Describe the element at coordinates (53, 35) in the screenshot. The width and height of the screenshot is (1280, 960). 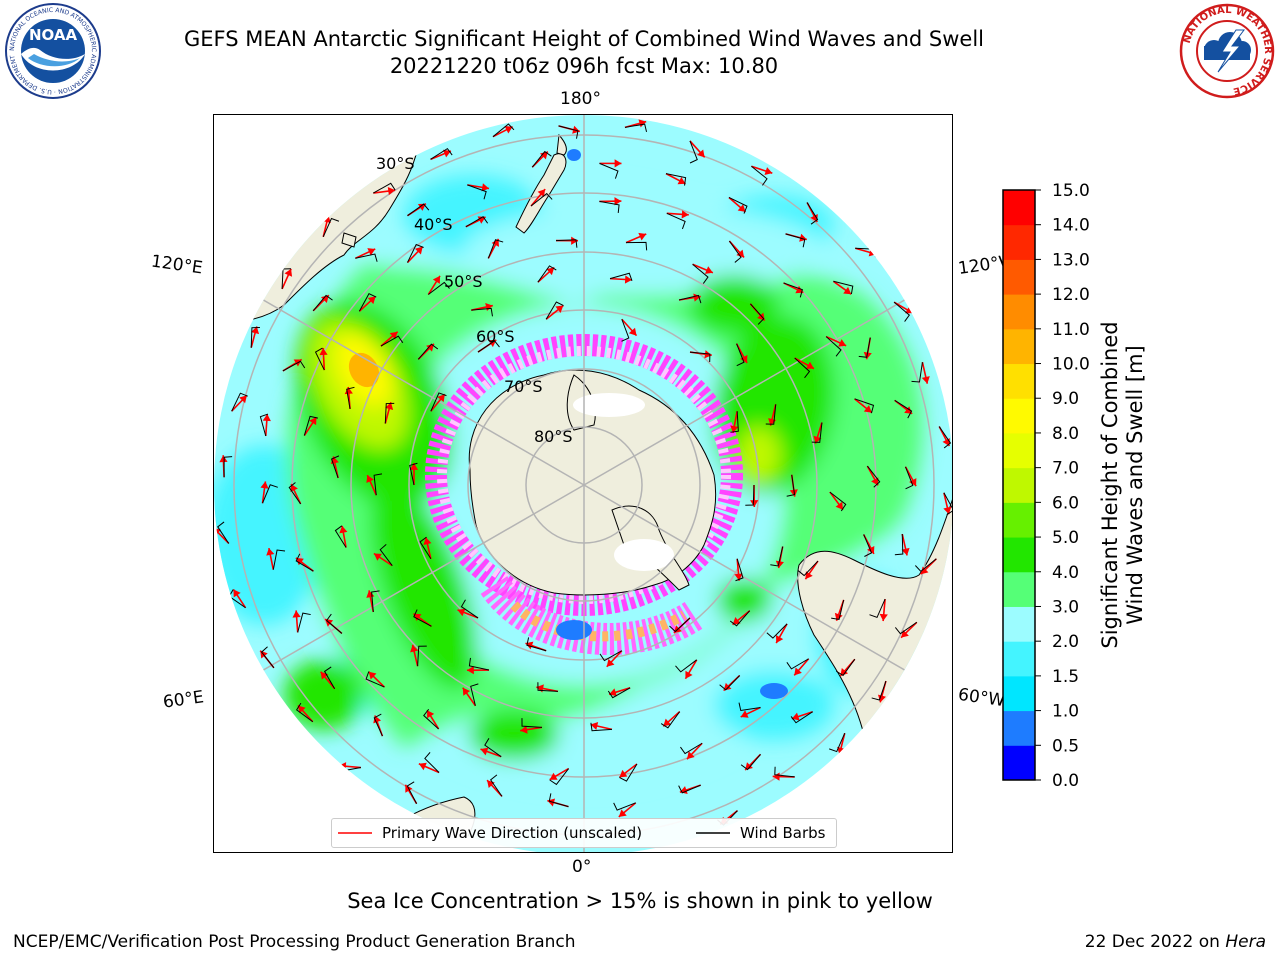
I see `noaa-logo-text: NOAA` at that location.